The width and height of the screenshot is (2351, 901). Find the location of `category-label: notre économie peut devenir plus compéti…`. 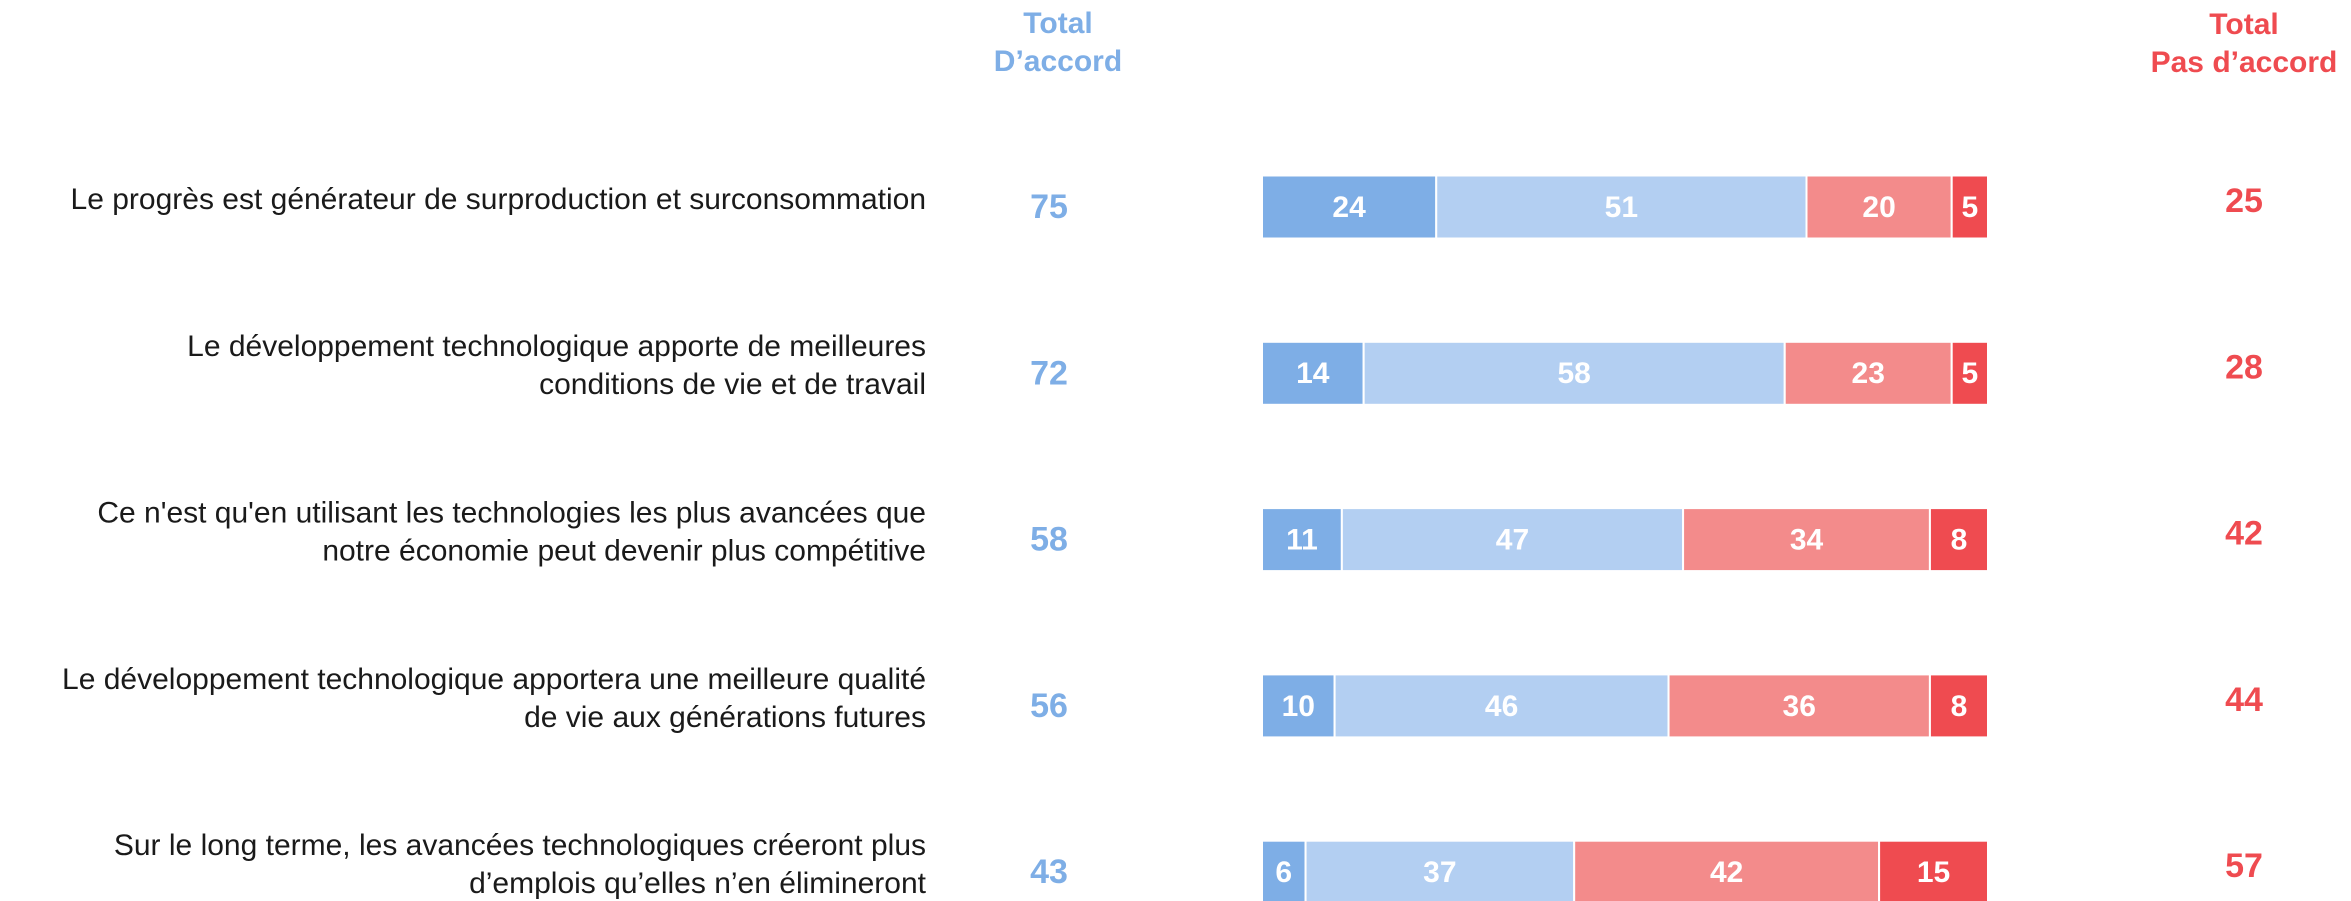

category-label: notre économie peut devenir plus compéti… is located at coordinates (624, 551).